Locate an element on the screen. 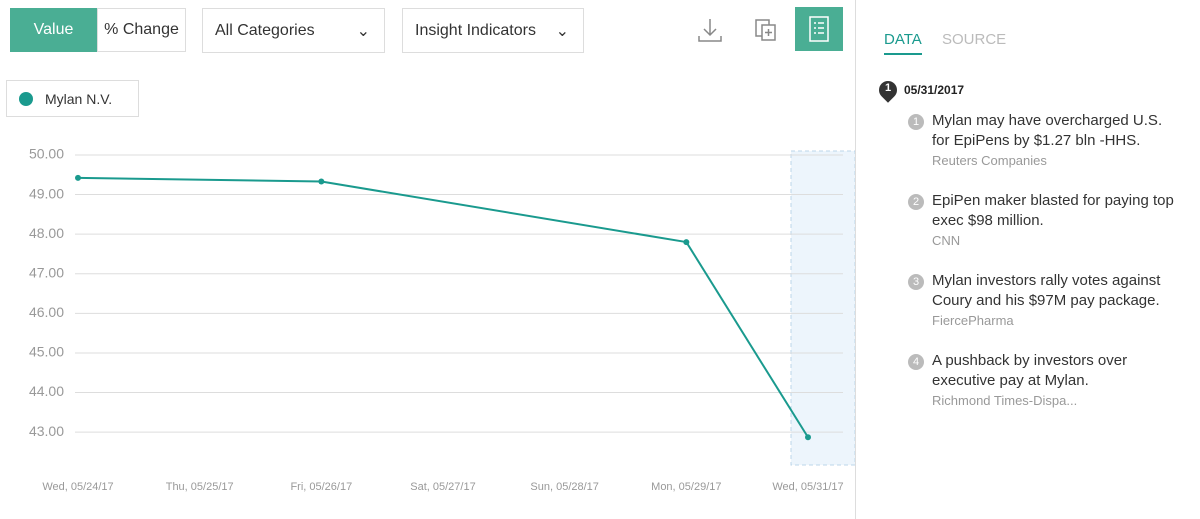  change-button: % Change is located at coordinates (141, 30).